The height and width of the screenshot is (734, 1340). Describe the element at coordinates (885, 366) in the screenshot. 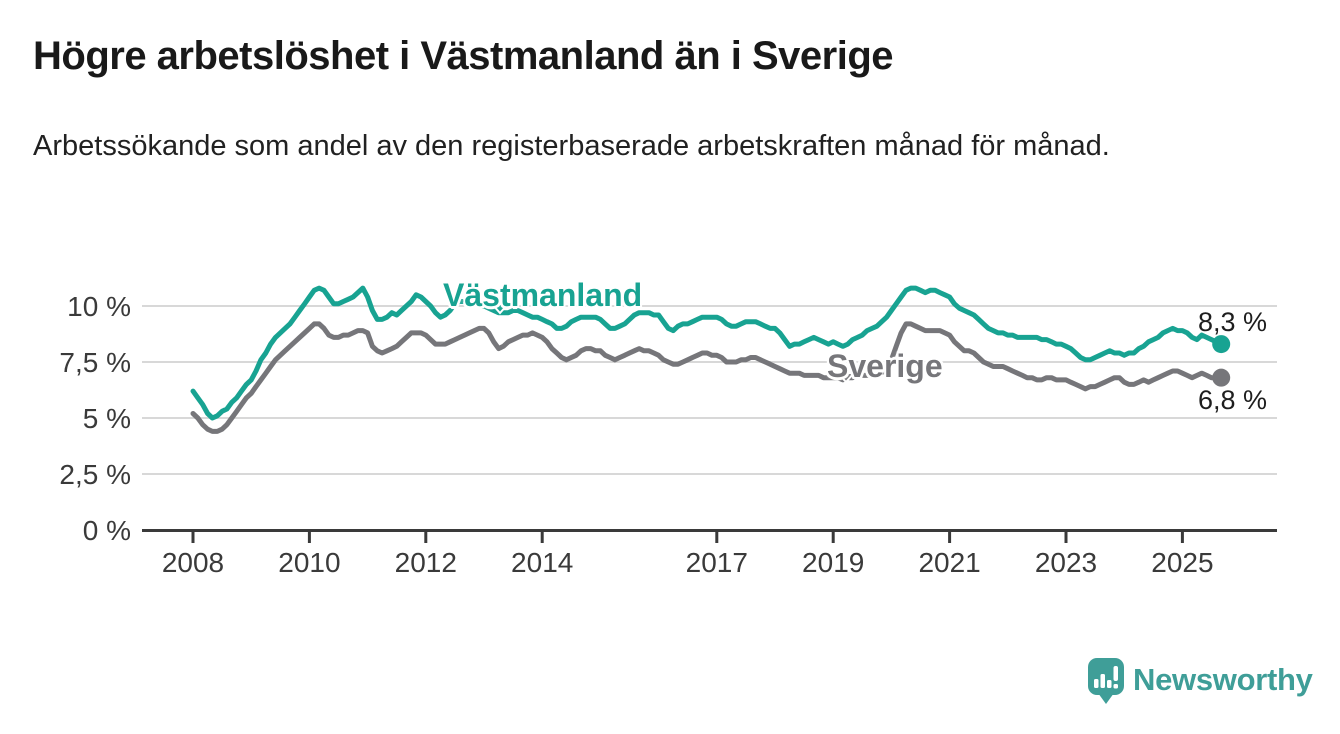

I see `series-label-sverige: Sverige` at that location.